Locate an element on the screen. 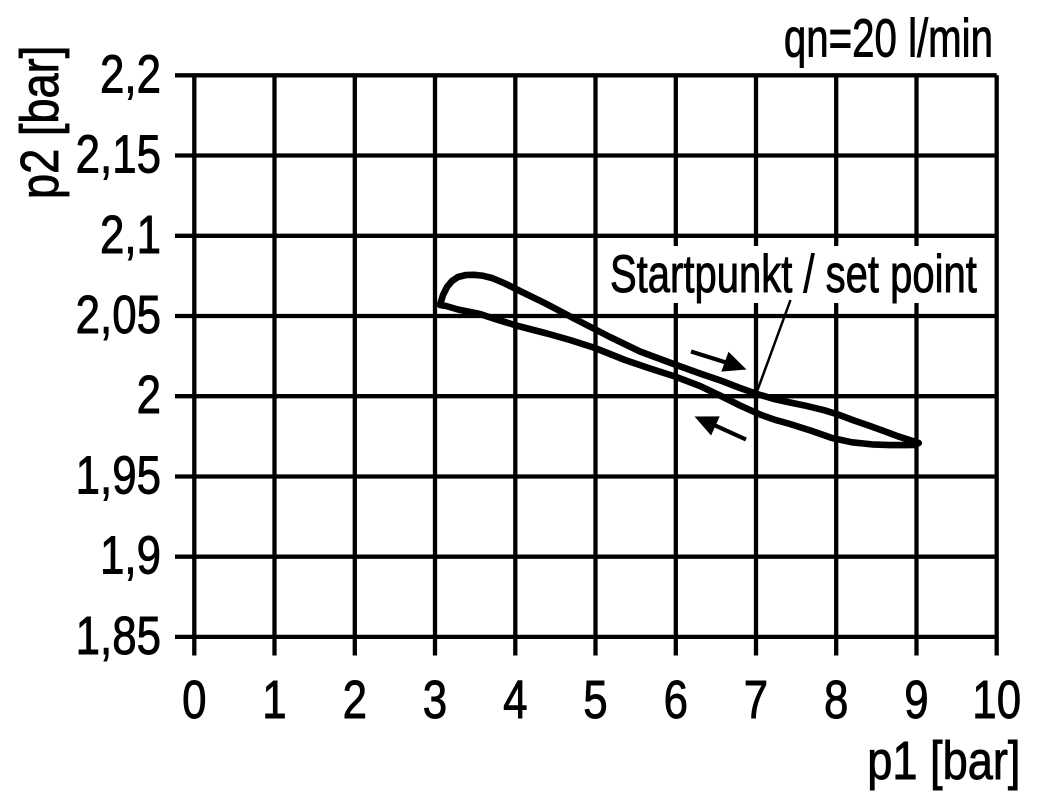 Image resolution: width=1051 pixels, height=803 pixels. svg-text: 2,2 is located at coordinates (130, 74).